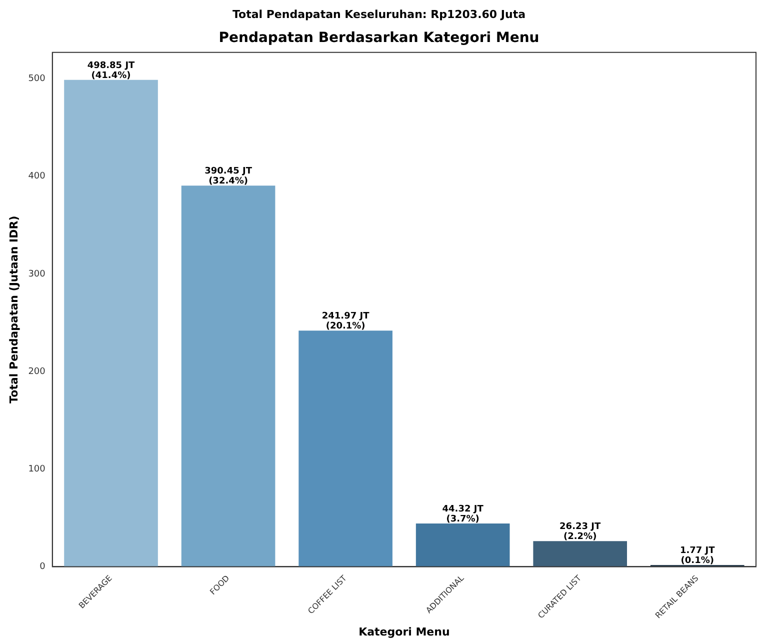  Describe the element at coordinates (37, 371) in the screenshot. I see `y-tick-label: 200` at that location.